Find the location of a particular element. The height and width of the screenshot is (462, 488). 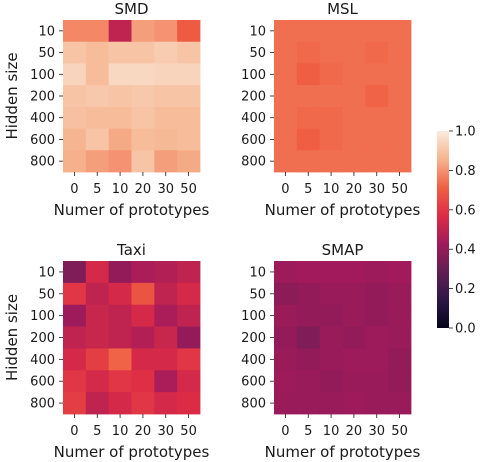

panel-title: MSL is located at coordinates (342, 9).